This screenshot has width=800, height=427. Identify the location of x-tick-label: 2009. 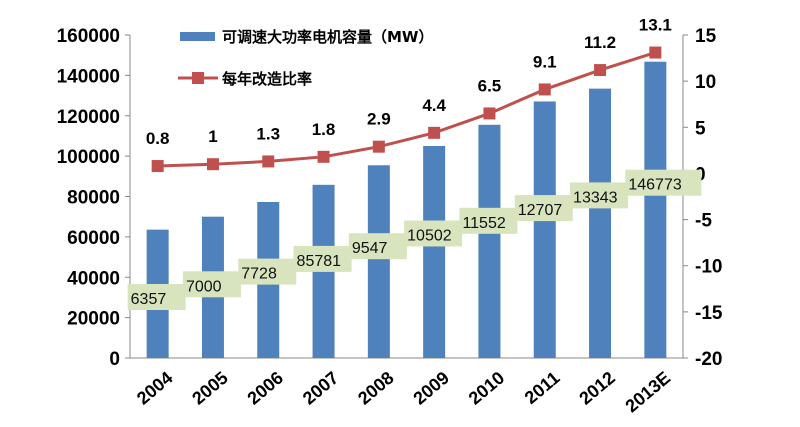
(431, 388).